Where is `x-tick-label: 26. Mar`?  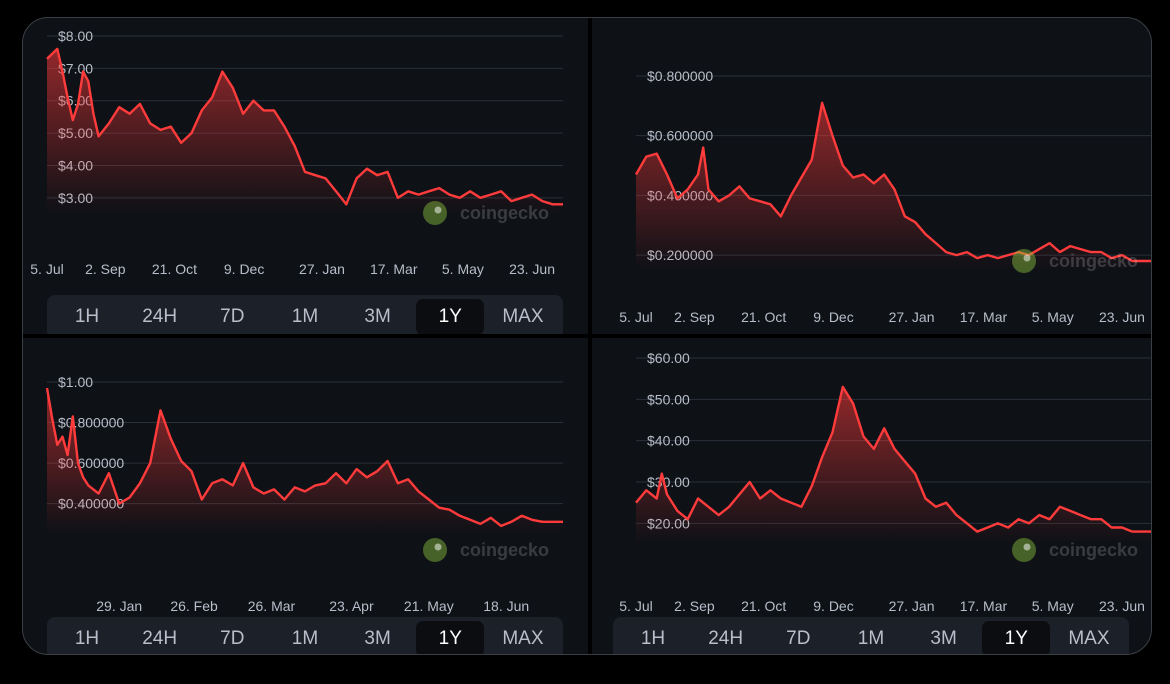
x-tick-label: 26. Mar is located at coordinates (272, 606).